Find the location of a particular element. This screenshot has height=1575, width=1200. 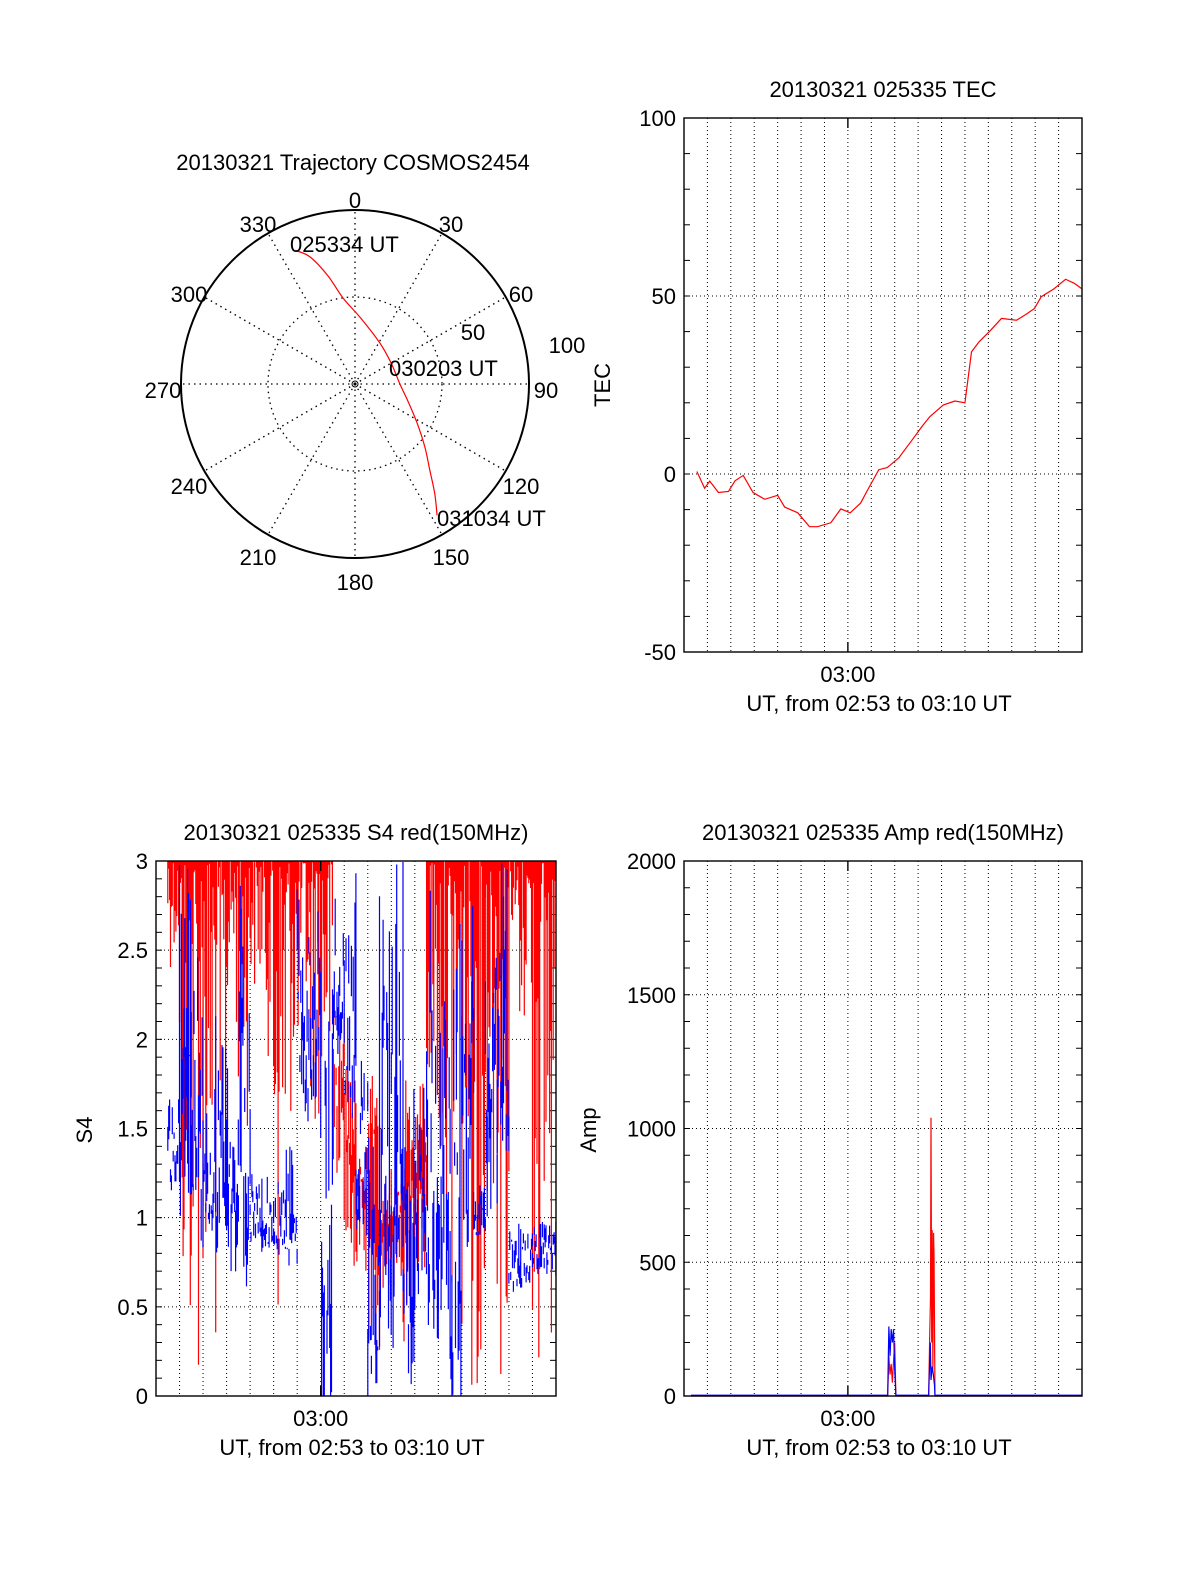

polar-angle-label: 240 is located at coordinates (189, 486).